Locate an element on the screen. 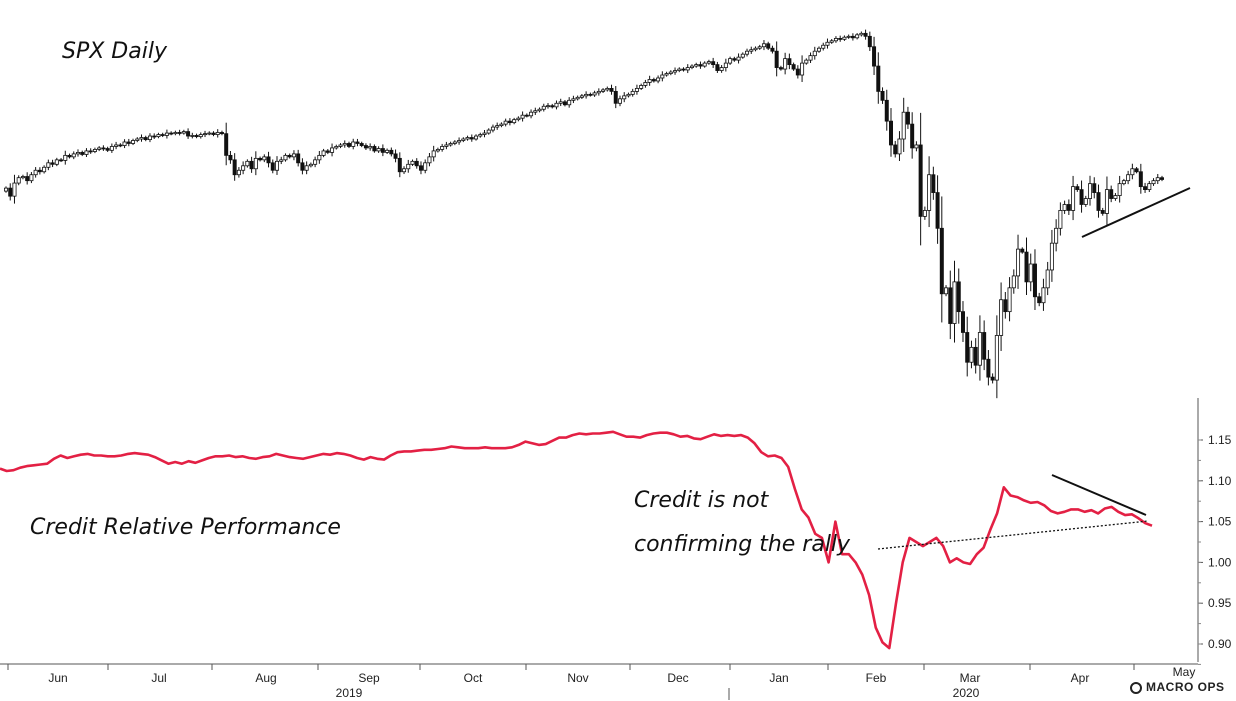 This screenshot has height=701, width=1236. y-tick-label: 0.95 is located at coordinates (1220, 603).